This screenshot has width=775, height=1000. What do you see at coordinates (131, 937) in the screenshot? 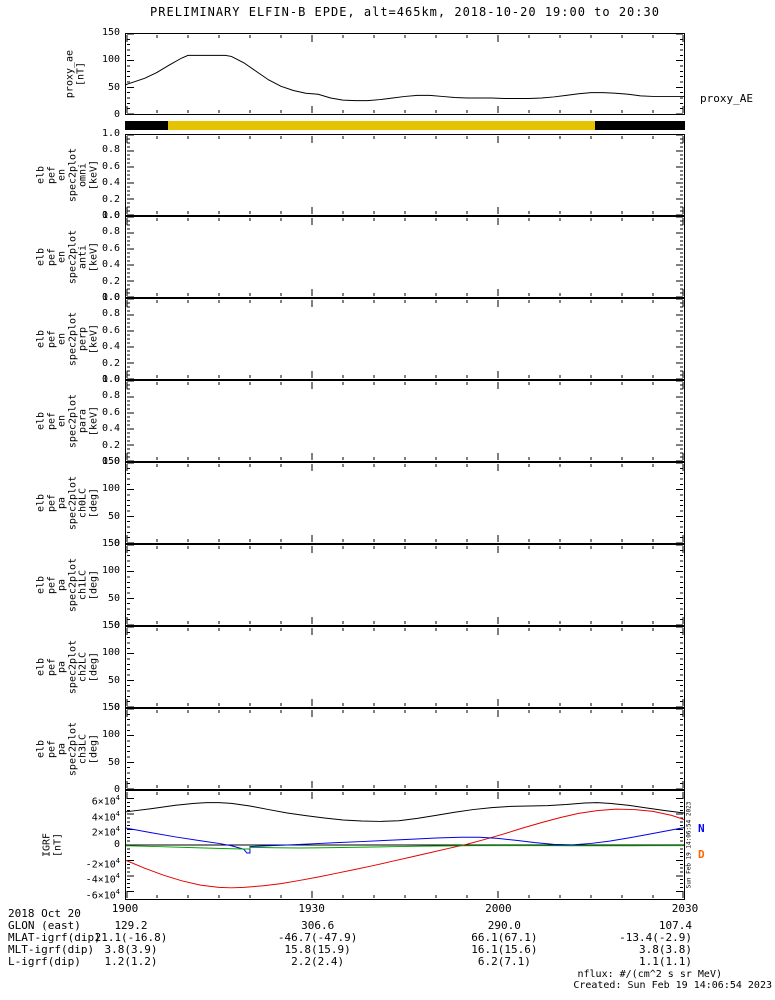
I see `footer-value: 21.1(-16.8)` at bounding box center [131, 937].